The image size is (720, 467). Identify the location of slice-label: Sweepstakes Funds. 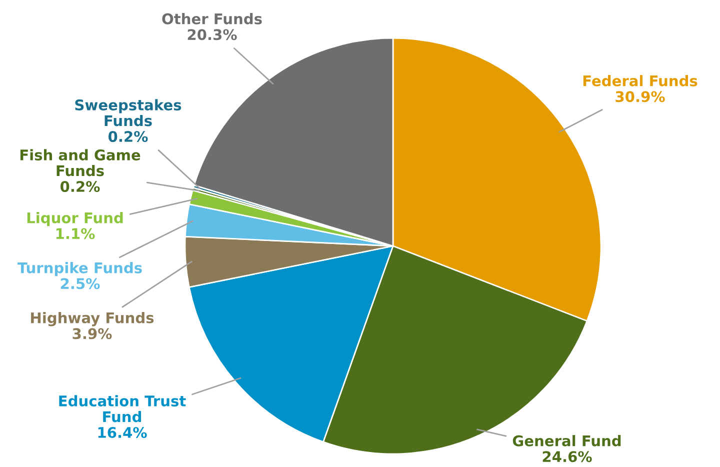
(128, 112).